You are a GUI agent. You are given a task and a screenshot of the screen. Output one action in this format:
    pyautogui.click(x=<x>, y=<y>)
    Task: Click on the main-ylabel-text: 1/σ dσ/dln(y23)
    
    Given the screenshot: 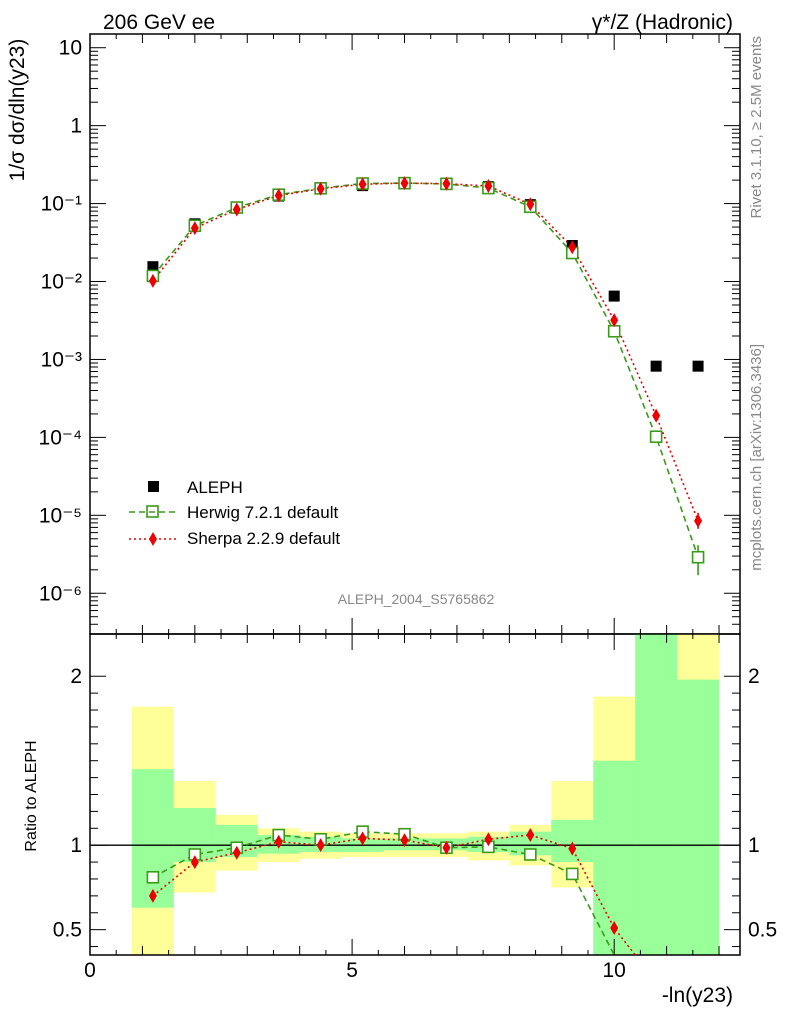 What is the action you would take?
    pyautogui.click(x=17, y=110)
    